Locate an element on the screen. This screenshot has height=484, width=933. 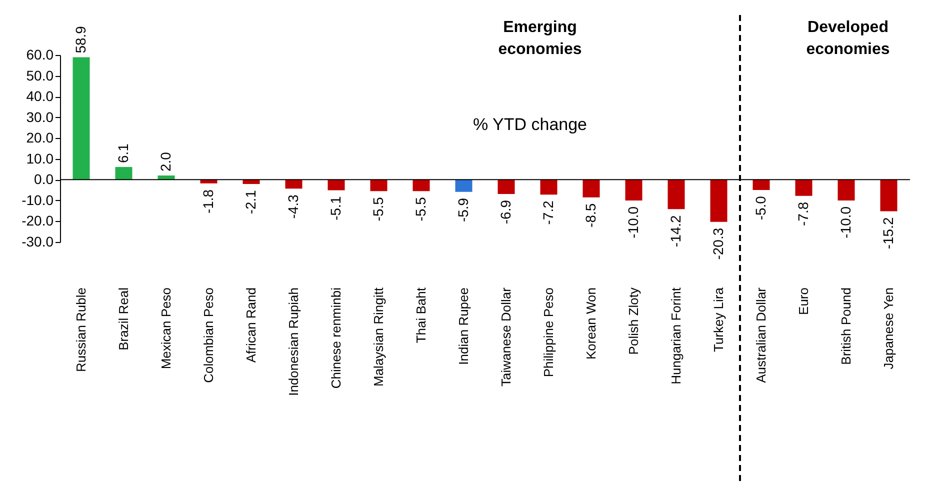
x-tick-label: African Rand is located at coordinates (250, 325).